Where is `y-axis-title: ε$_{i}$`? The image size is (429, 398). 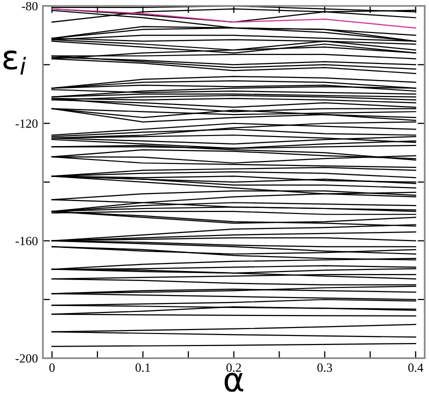 y-axis-title: ε$_{i}$ is located at coordinates (14, 62).